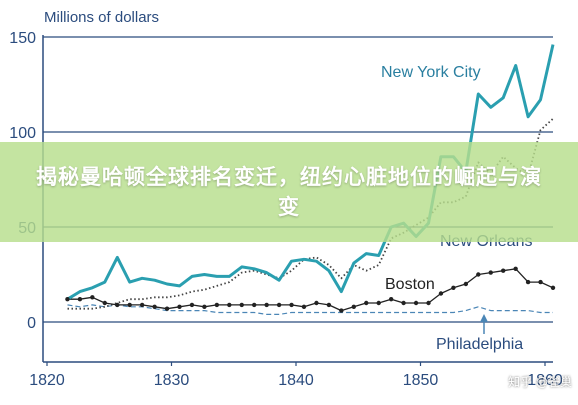 The width and height of the screenshot is (578, 405). Describe the element at coordinates (421, 380) in the screenshot. I see `x-tick-label: 1850` at that location.